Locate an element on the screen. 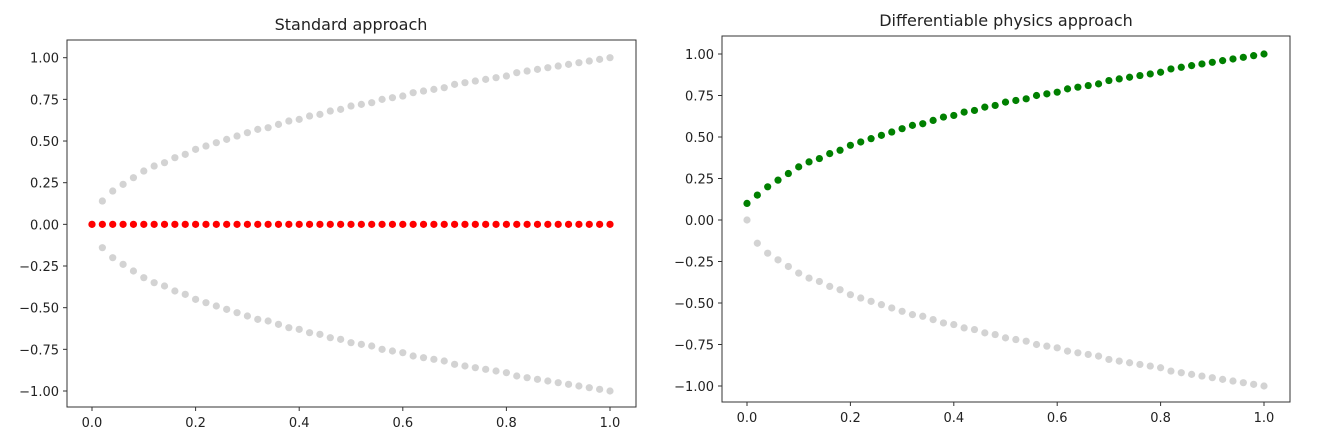 This screenshot has height=444, width=1330. y-tick-label: 1.00 is located at coordinates (44, 59).